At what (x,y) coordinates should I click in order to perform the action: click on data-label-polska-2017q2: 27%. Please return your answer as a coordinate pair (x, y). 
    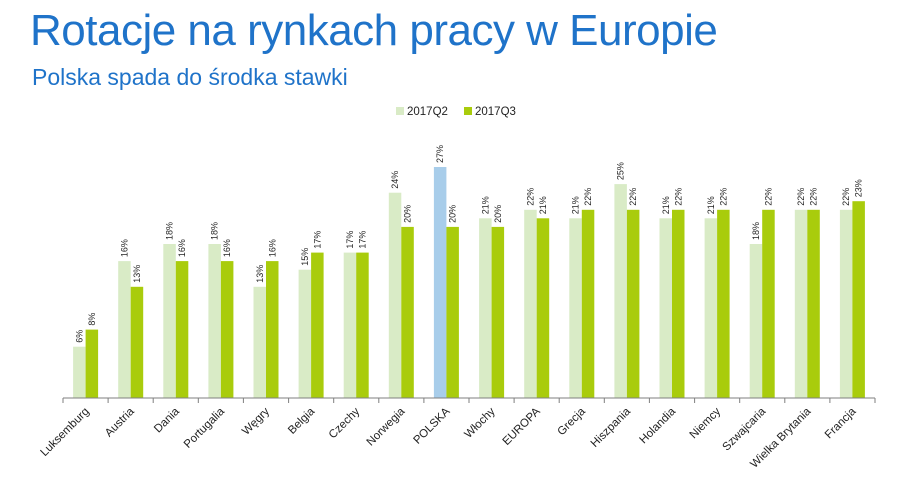
    Looking at the image, I should click on (440, 154).